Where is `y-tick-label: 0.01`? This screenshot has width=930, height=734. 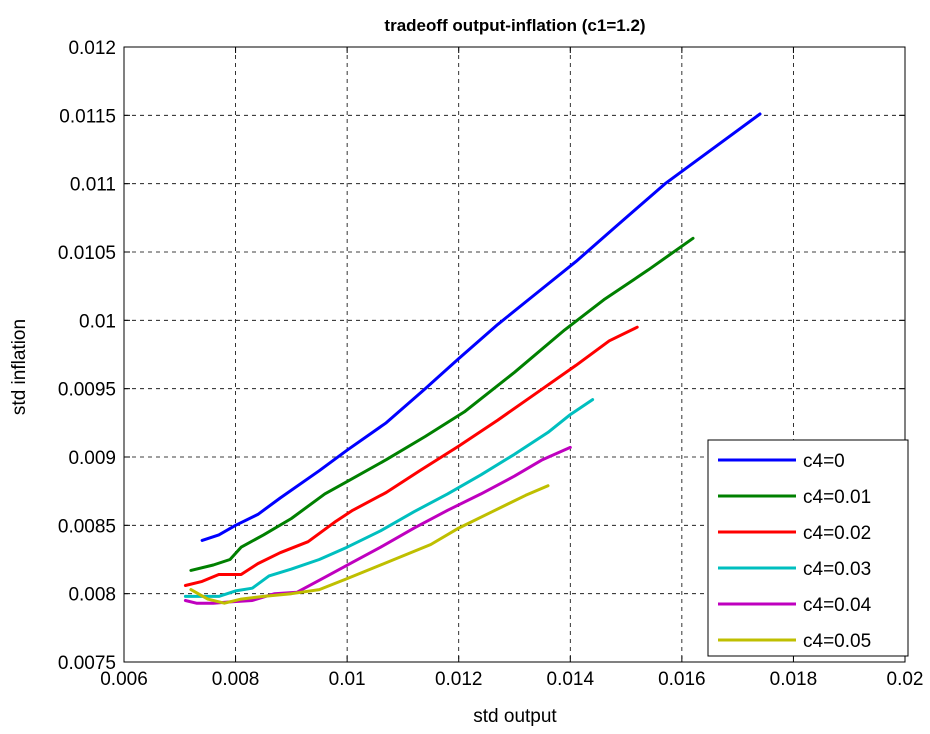
y-tick-label: 0.01 is located at coordinates (97, 321).